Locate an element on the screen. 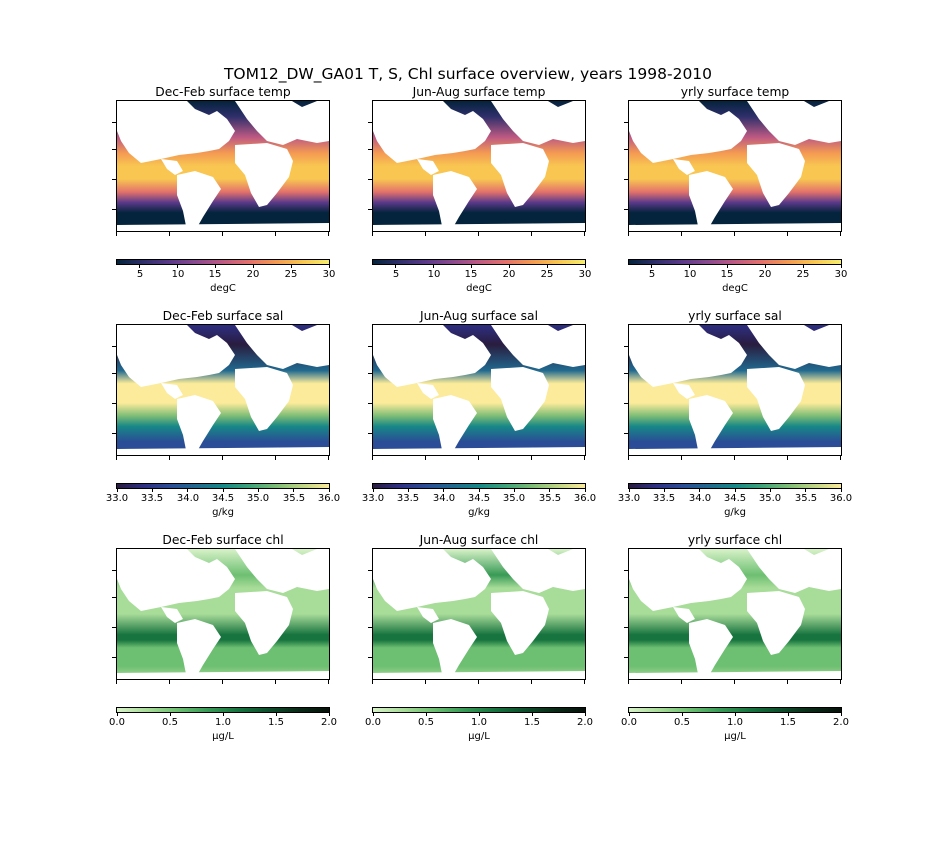 Image resolution: width=936 pixels, height=842 pixels. colorbar-tick-label: 1.0 is located at coordinates (223, 722).